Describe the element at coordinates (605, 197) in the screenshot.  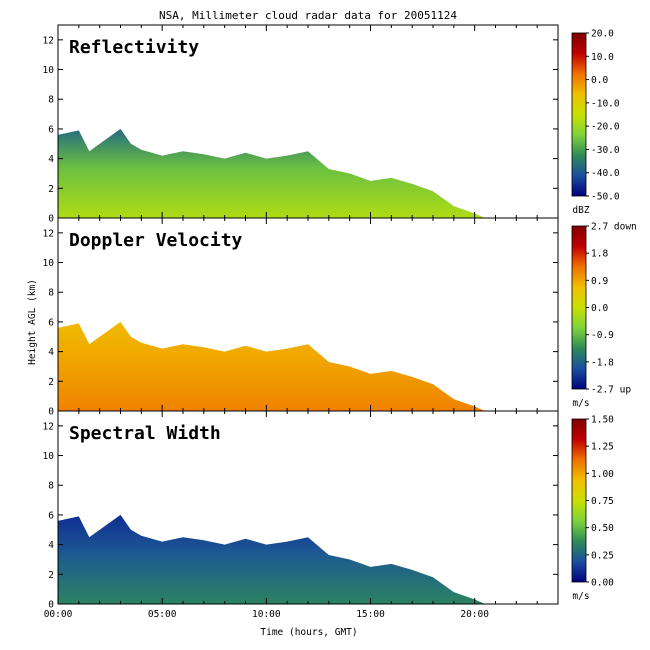
I see `colorbar-label: -50.0` at that location.